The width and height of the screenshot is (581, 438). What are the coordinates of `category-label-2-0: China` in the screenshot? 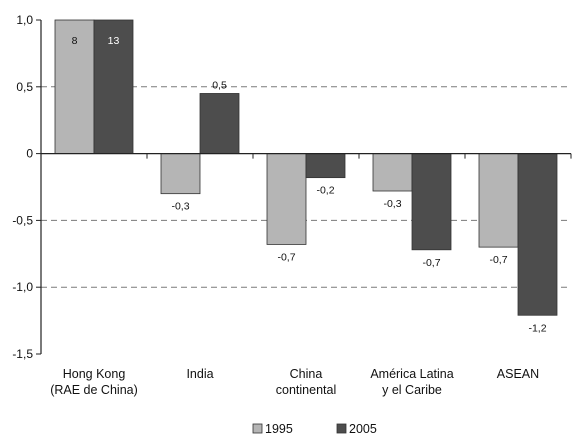 It's located at (306, 374).